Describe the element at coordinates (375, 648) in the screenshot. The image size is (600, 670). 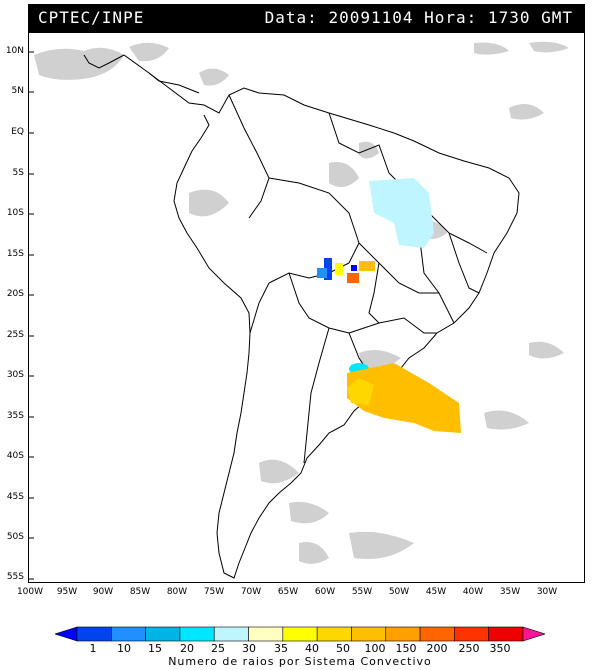
I see `legend-tick: 100` at that location.